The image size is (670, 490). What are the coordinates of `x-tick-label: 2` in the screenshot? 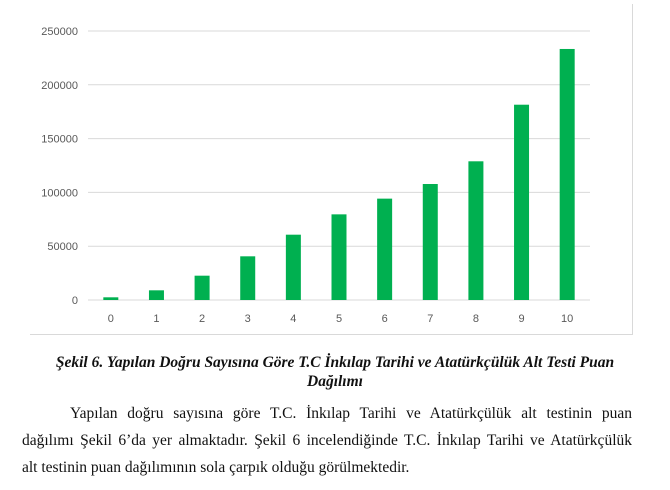 It's located at (202, 319).